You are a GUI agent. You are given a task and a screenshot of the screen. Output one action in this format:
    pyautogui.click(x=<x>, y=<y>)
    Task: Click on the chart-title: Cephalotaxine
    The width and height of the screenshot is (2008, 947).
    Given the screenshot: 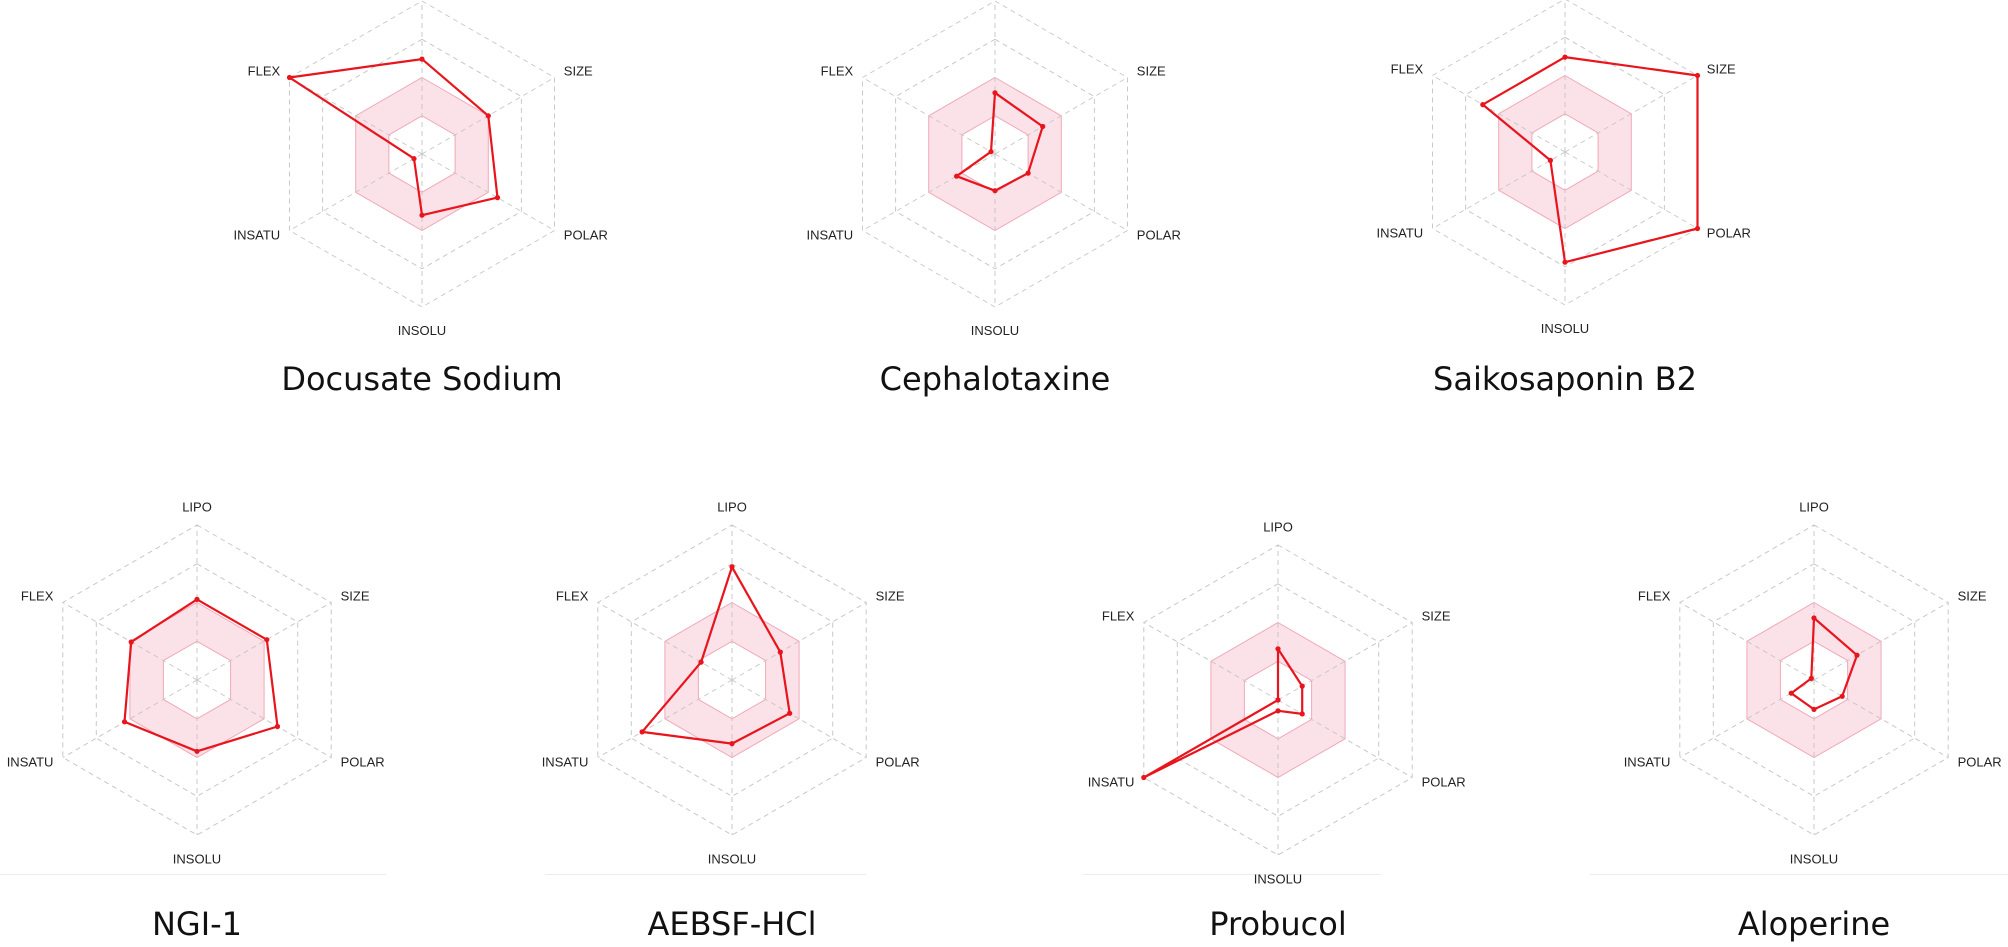 What is the action you would take?
    pyautogui.click(x=995, y=379)
    